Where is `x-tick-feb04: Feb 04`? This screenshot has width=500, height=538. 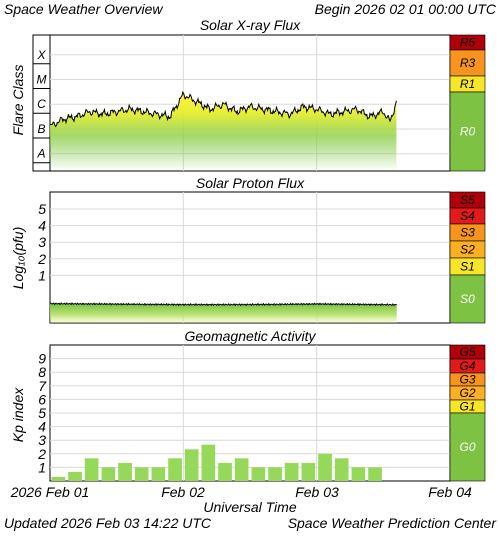 x-tick-feb04: Feb 04 is located at coordinates (450, 492).